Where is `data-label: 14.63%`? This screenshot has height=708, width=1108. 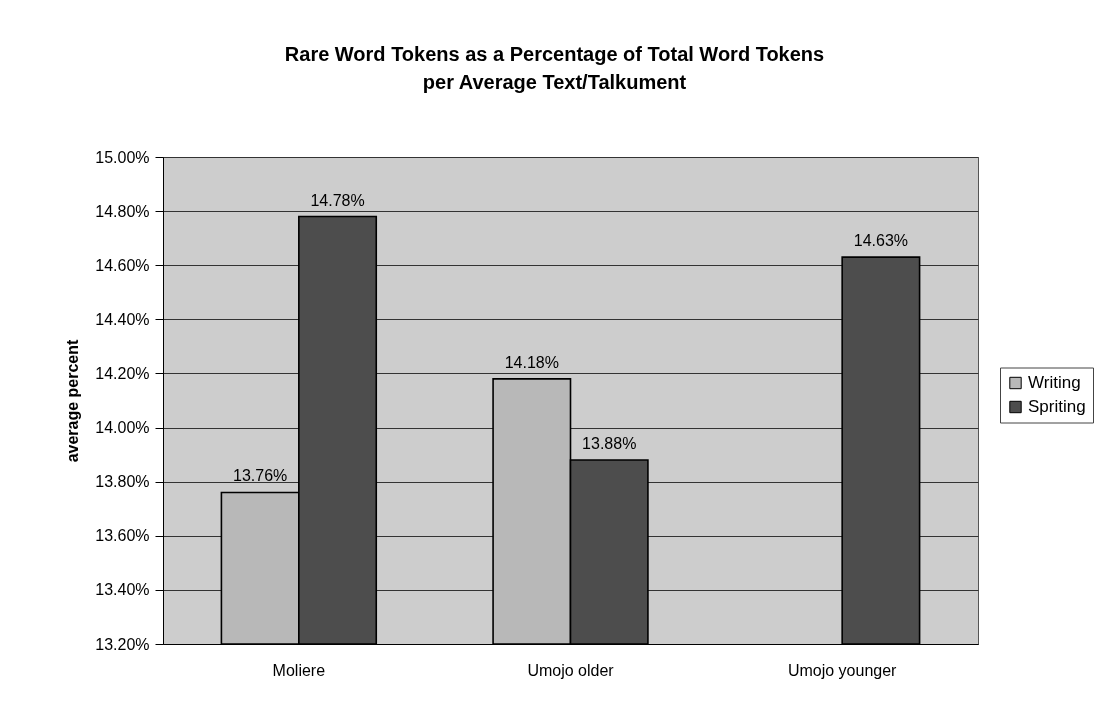 data-label: 14.63% is located at coordinates (881, 241).